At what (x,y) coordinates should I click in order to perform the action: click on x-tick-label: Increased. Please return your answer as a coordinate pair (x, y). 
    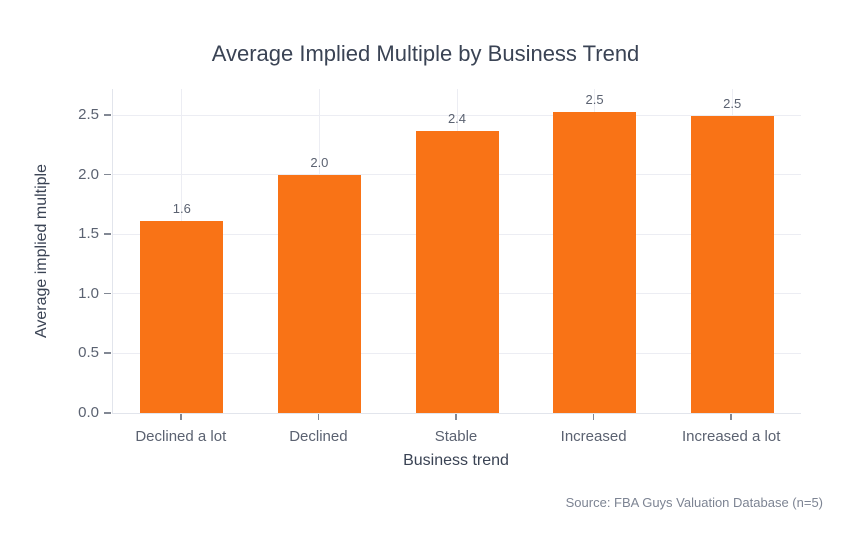
    Looking at the image, I should click on (593, 436).